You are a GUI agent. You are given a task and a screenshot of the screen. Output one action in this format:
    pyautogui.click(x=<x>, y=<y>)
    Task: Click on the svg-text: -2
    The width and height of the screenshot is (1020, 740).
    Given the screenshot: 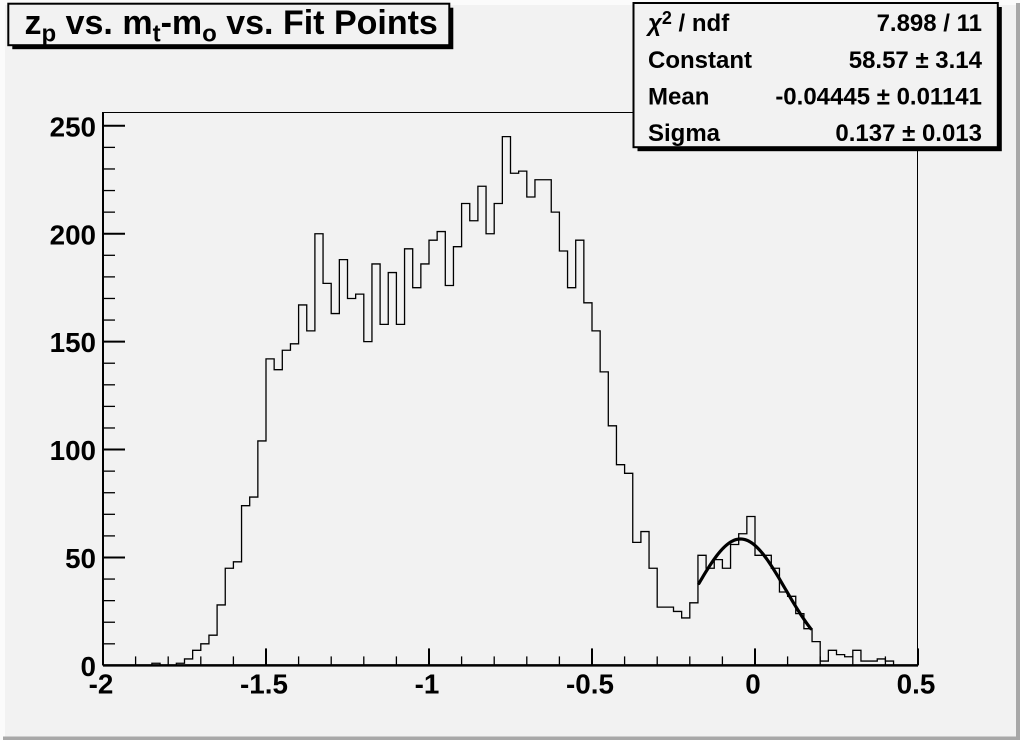 What is the action you would take?
    pyautogui.click(x=101, y=683)
    